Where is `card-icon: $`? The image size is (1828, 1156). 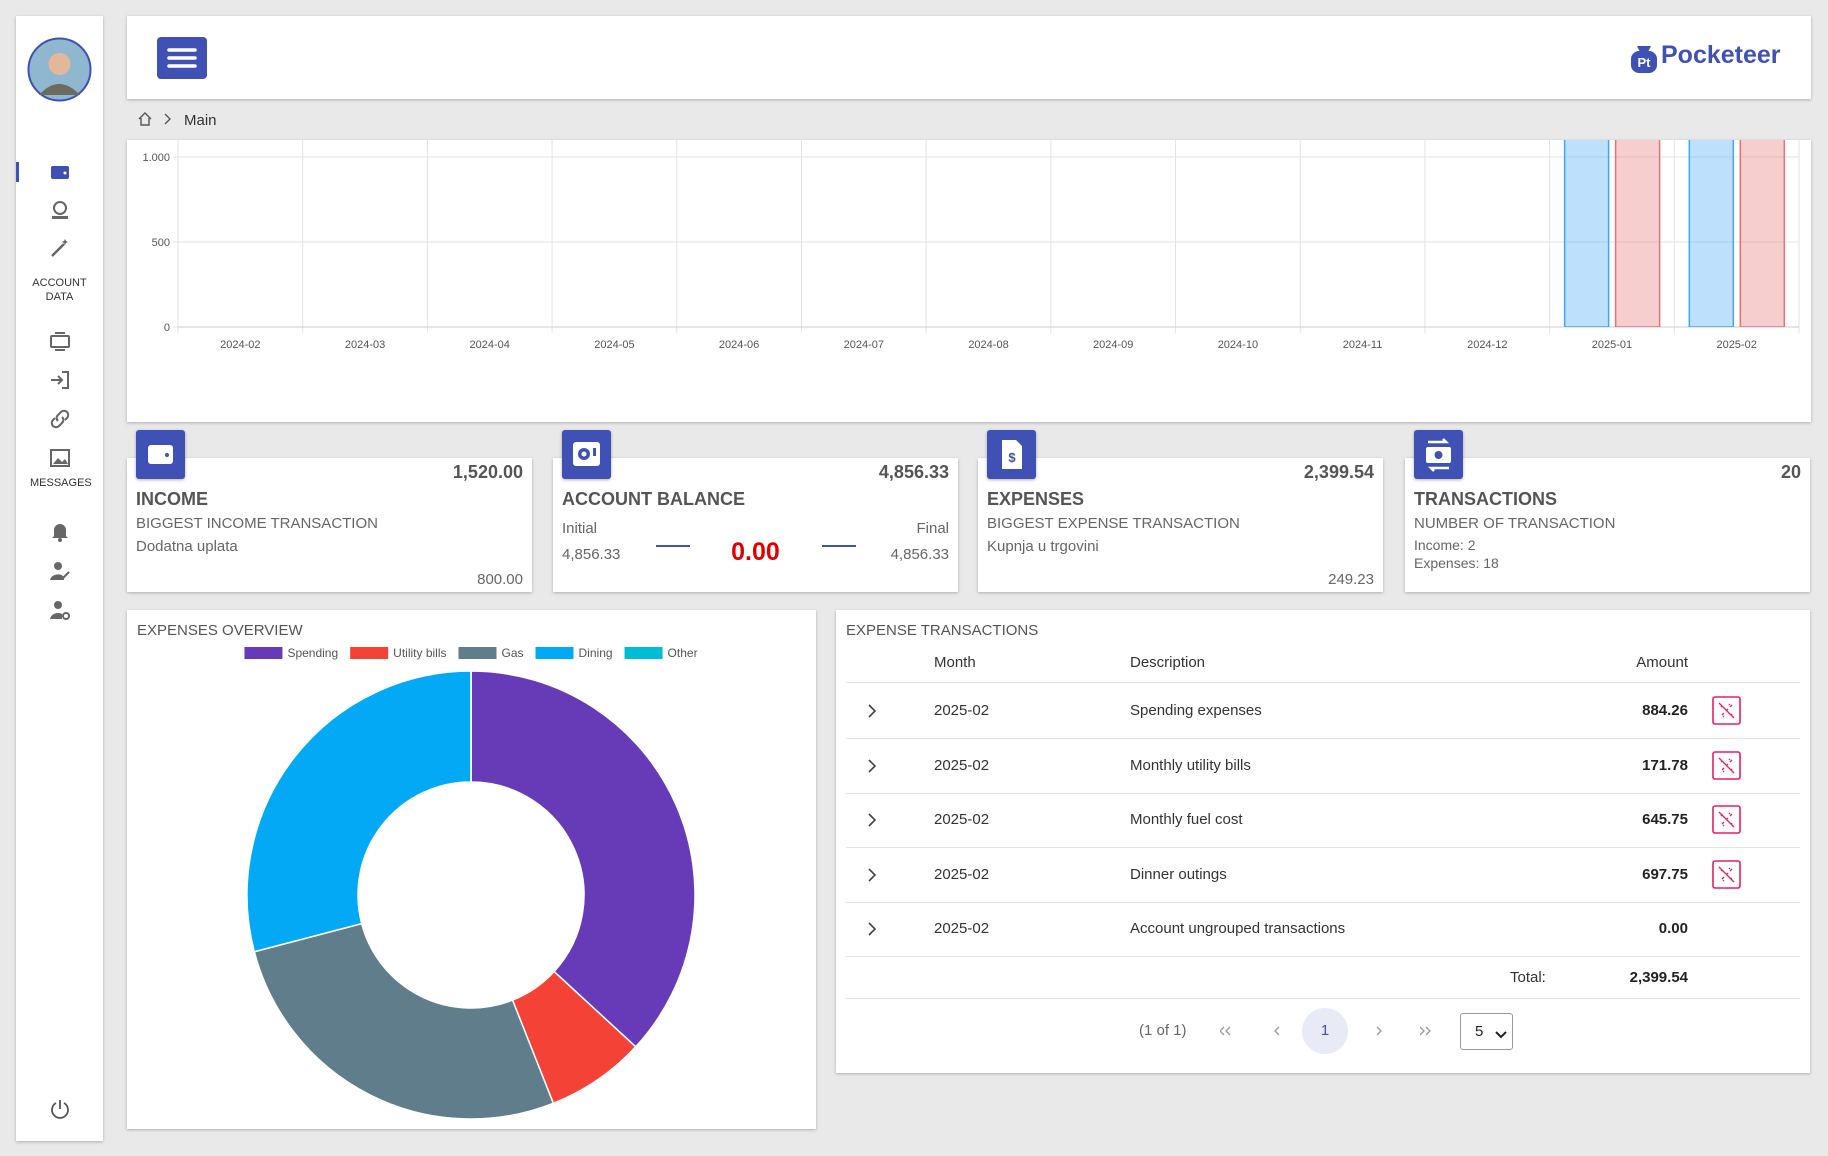 card-icon: $ is located at coordinates (1011, 454).